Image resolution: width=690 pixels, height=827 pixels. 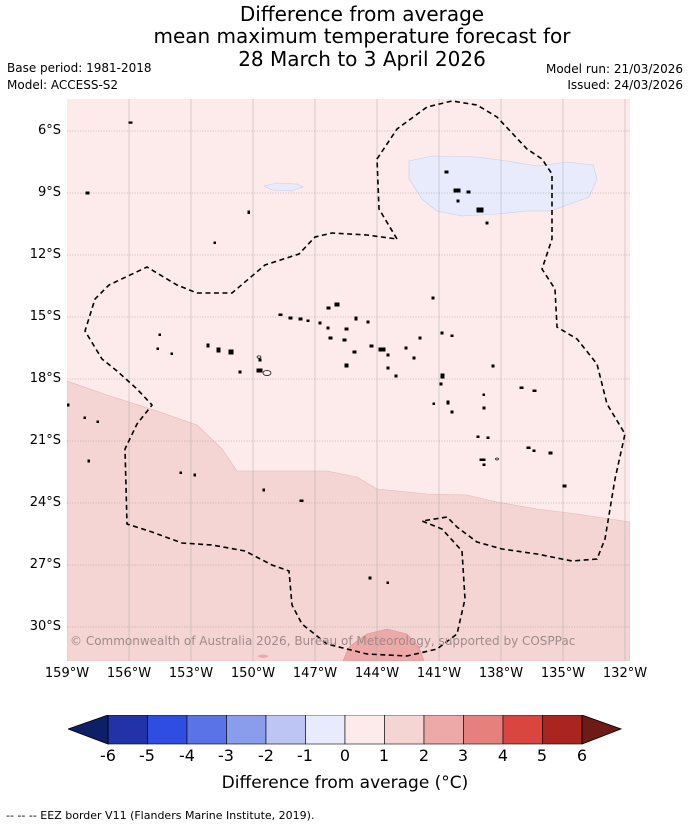 I want to click on lat-label-21s: 21°S, so click(x=45, y=440).